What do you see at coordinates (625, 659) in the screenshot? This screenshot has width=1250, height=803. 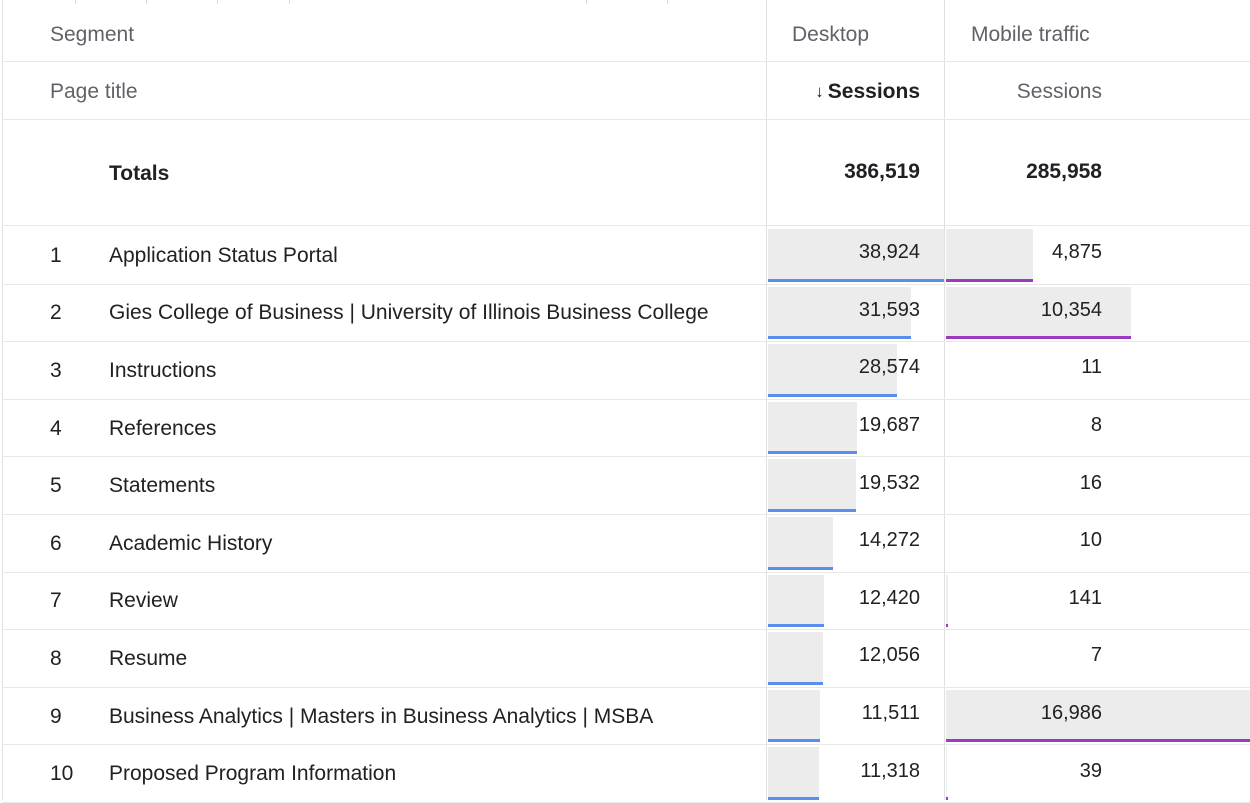 I see `table-row: 8 Resume 12,056 7` at bounding box center [625, 659].